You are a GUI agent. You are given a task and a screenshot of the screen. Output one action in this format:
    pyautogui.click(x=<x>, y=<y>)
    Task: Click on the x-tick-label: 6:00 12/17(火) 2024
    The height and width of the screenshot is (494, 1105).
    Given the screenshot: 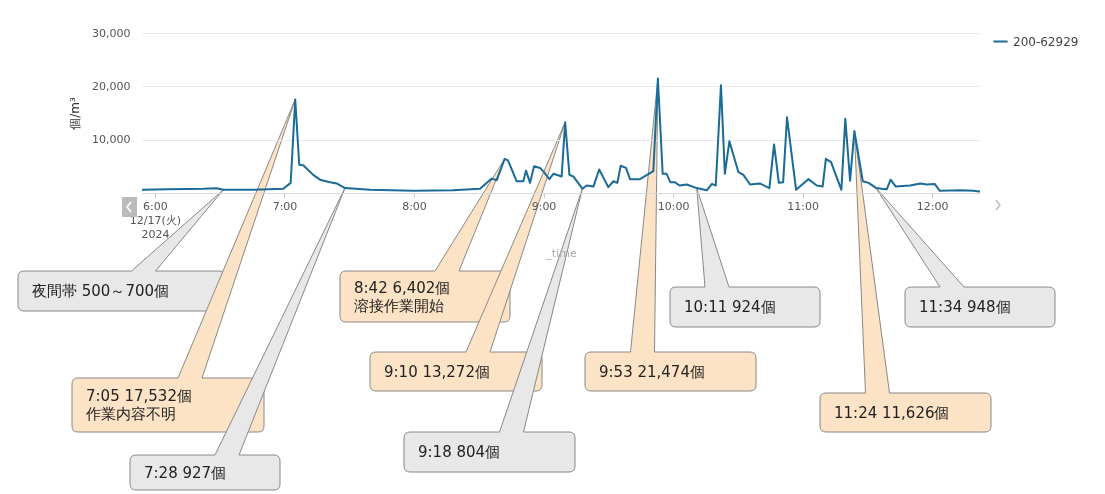 What is the action you would take?
    pyautogui.click(x=155, y=220)
    